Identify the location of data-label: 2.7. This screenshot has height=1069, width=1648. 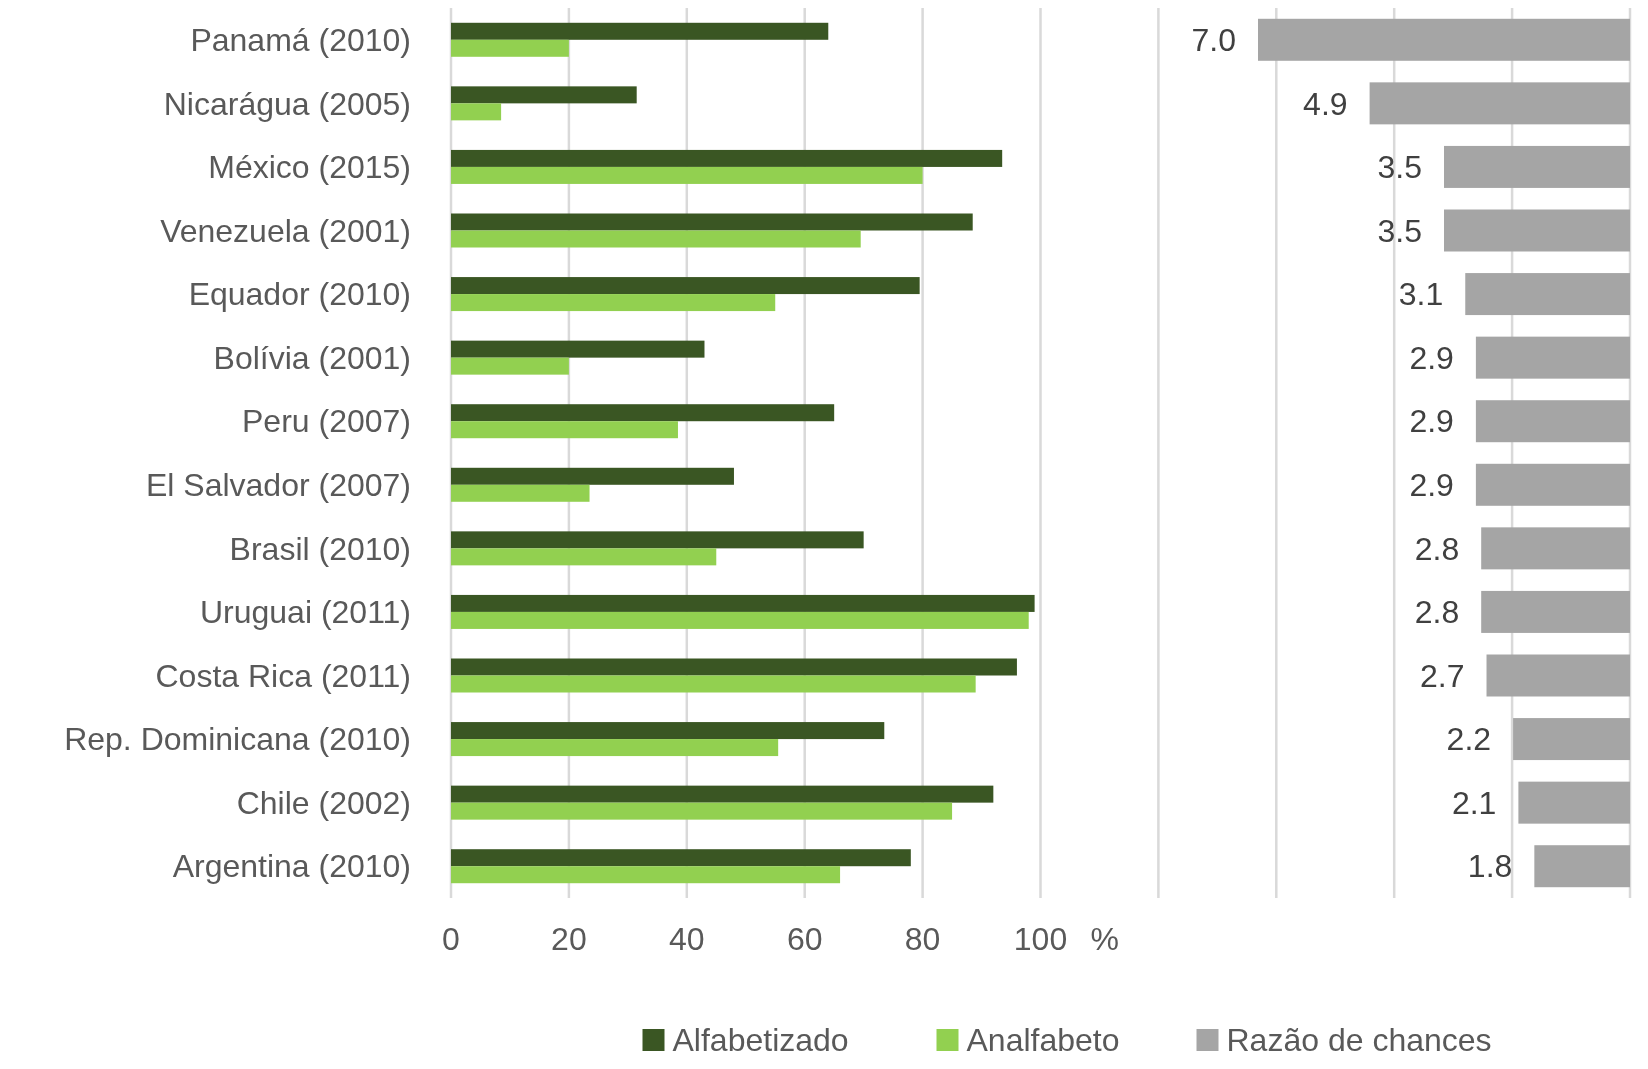
(1442, 675).